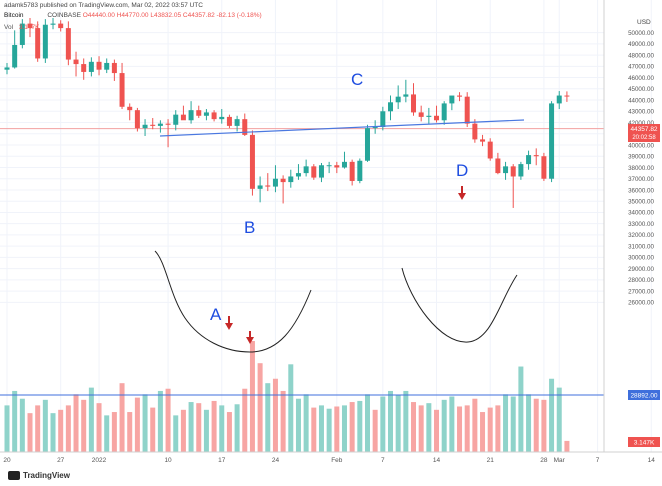 Image resolution: width=662 pixels, height=486 pixels. What do you see at coordinates (14, 15) in the screenshot?
I see `symbol-name: Bitcoin` at bounding box center [14, 15].